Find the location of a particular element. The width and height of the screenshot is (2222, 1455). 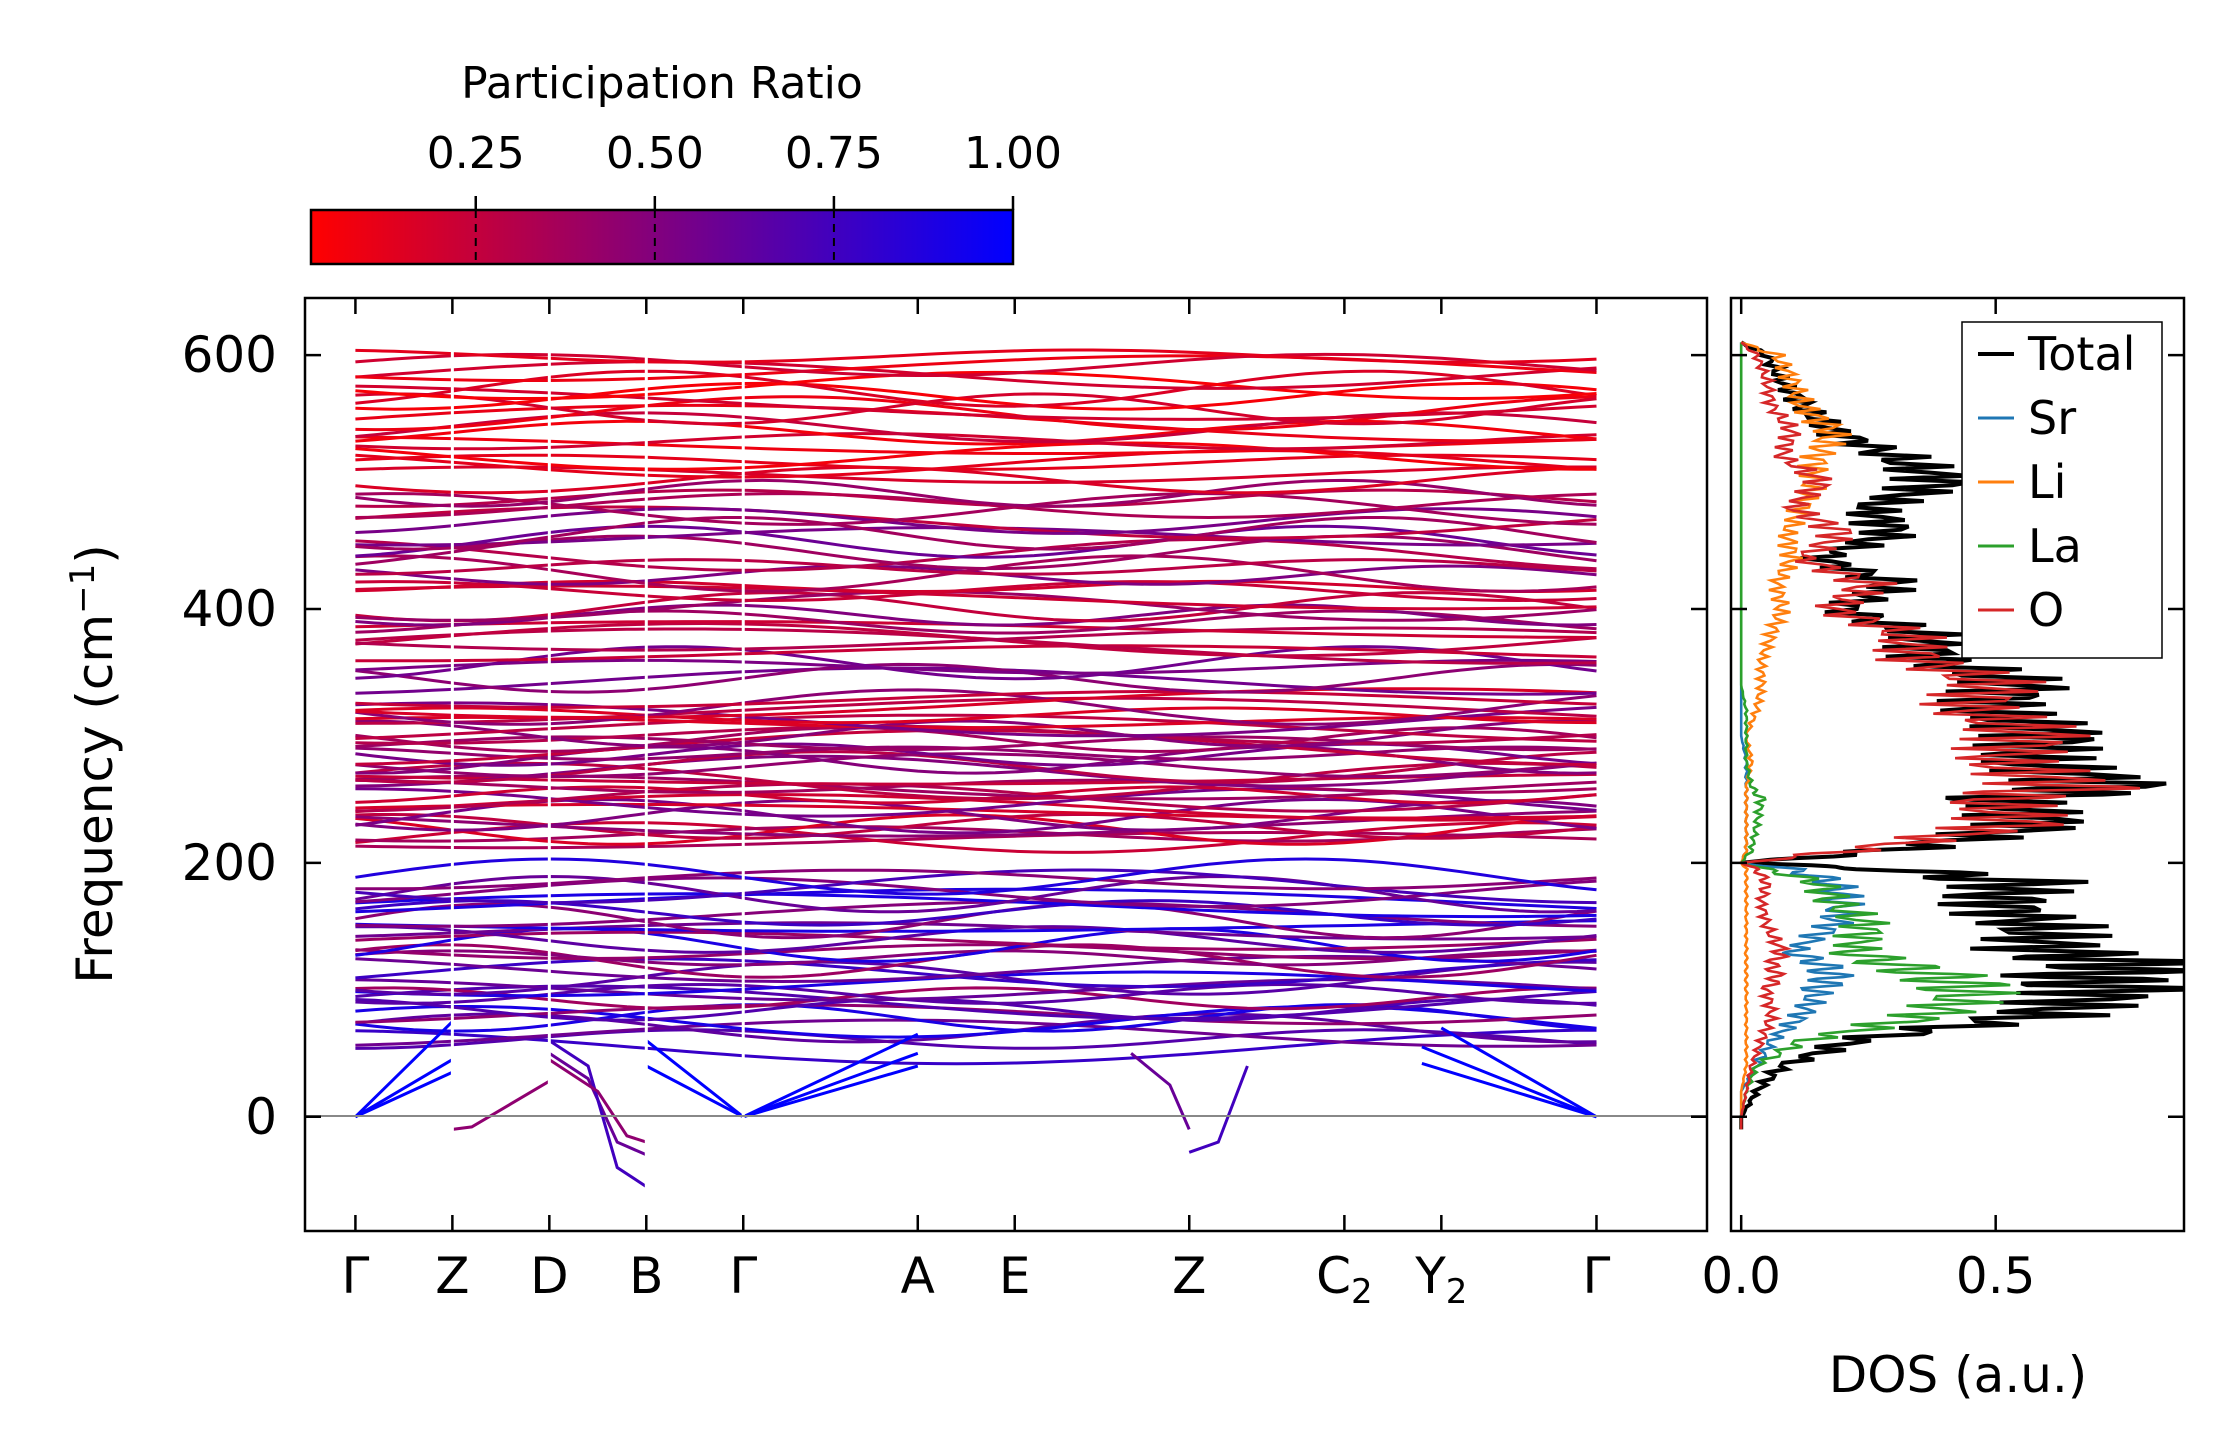

y-axis-label: Frequency (cm−1) is located at coordinates (93, 764).